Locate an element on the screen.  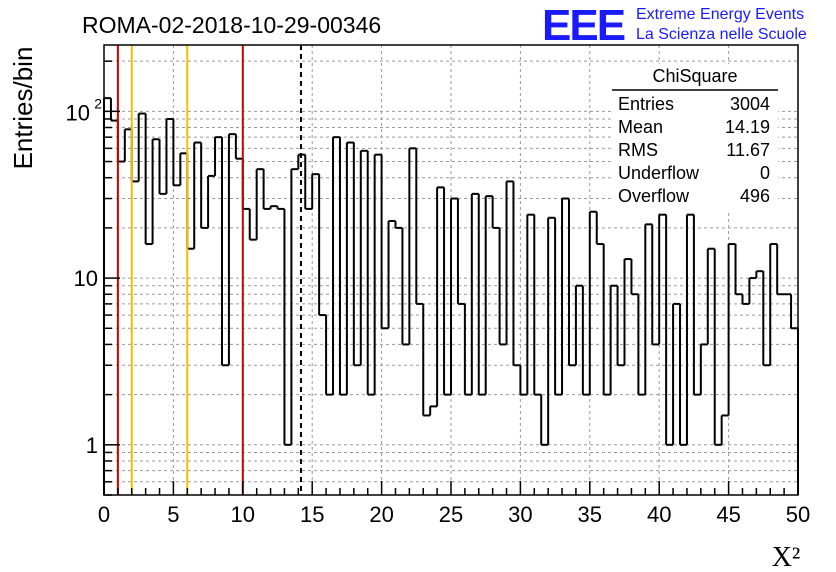
stats-box-background is located at coordinates (695, 138).